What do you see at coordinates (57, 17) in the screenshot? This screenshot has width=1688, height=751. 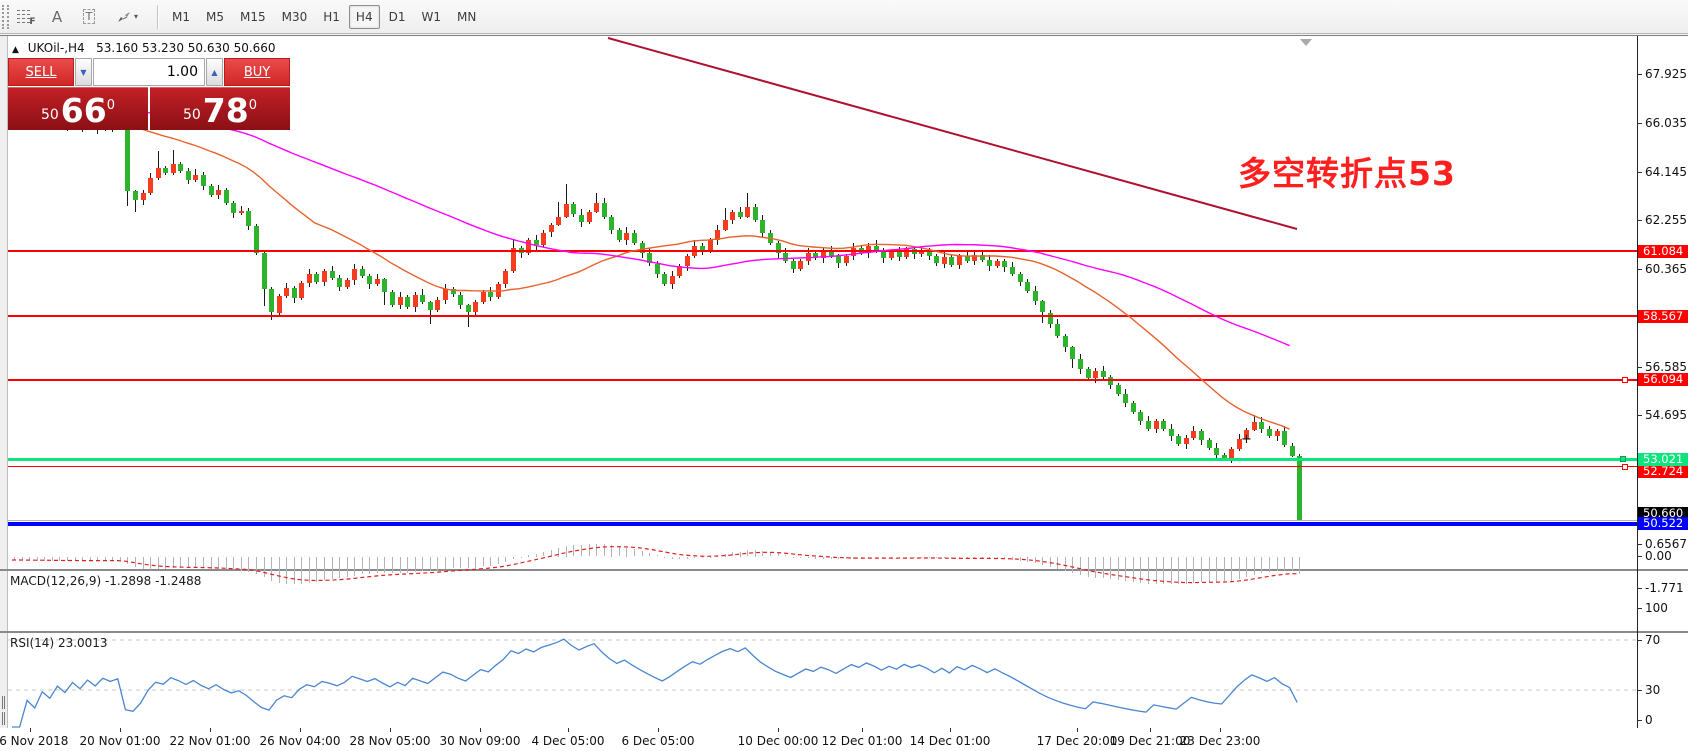 I see `text-label-tool: A` at bounding box center [57, 17].